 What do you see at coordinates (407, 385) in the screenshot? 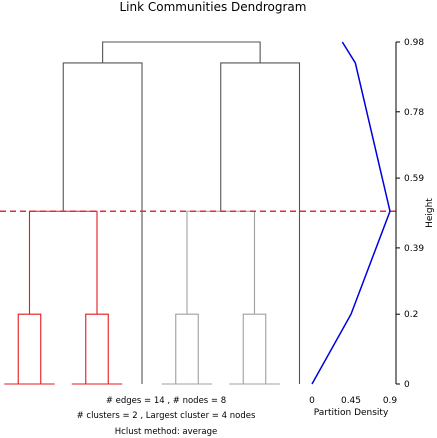
I see `height-tick-label-0: 0` at bounding box center [407, 385].